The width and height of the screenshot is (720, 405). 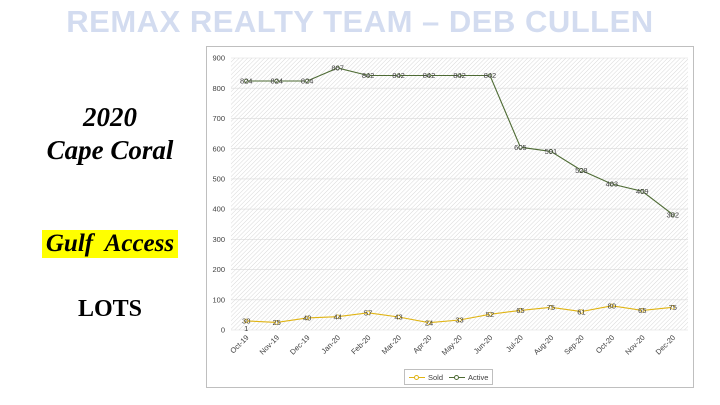 I want to click on legend-swatch-sold, so click(x=417, y=377).